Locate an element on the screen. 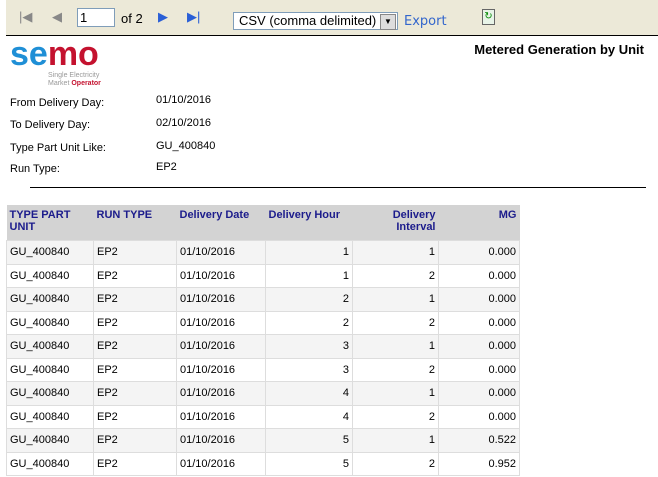 The width and height of the screenshot is (658, 477). table-cell: 0.952 is located at coordinates (479, 463).